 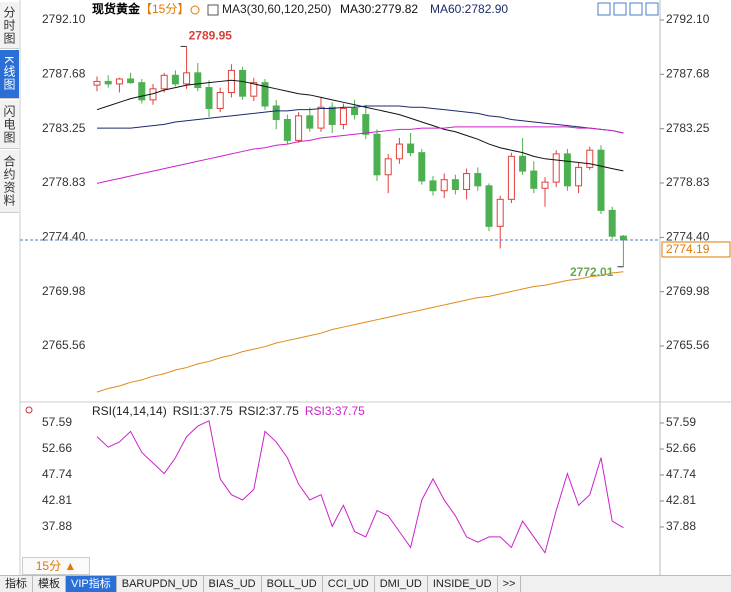 I want to click on sidebar-tab: 闪电图, so click(x=9, y=124).